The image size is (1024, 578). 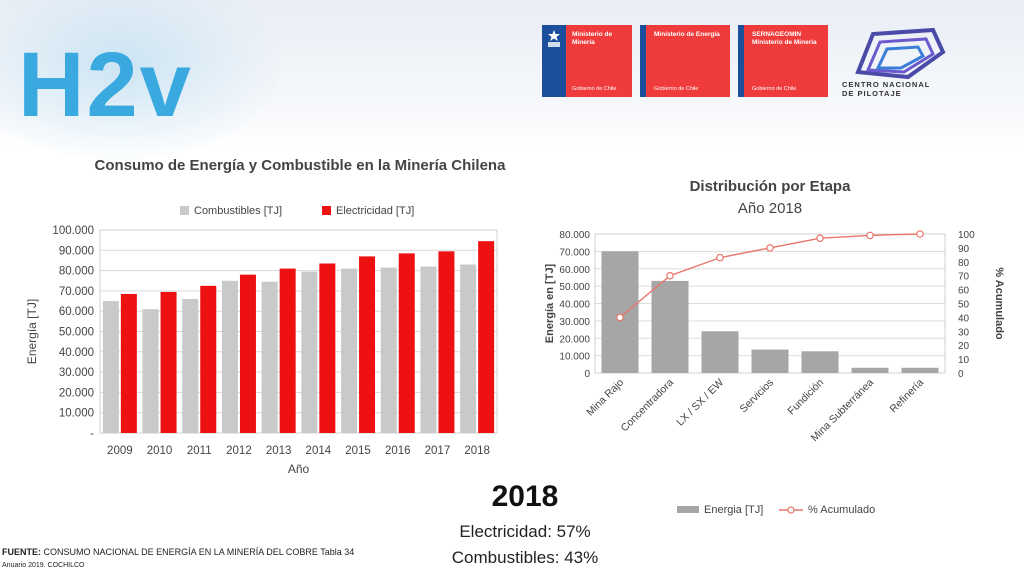 I want to click on y-tick-label: 90.000, so click(x=76, y=251).